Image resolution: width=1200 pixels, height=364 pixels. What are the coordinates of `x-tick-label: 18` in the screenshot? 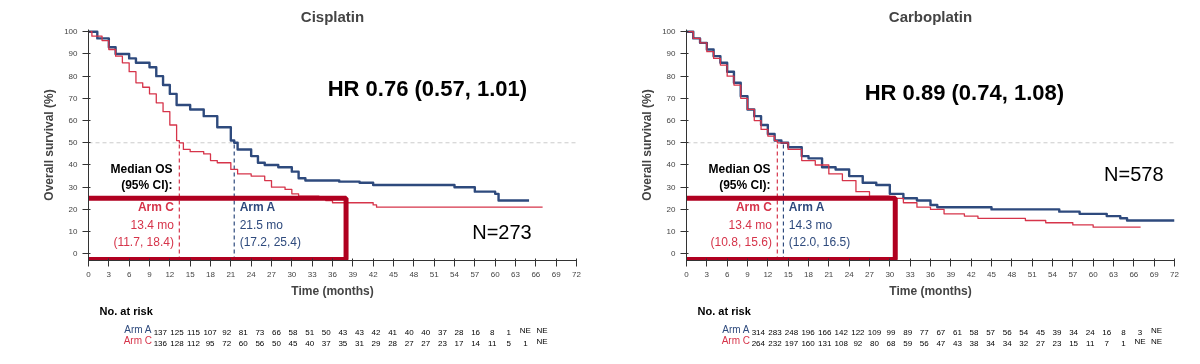 It's located at (211, 274).